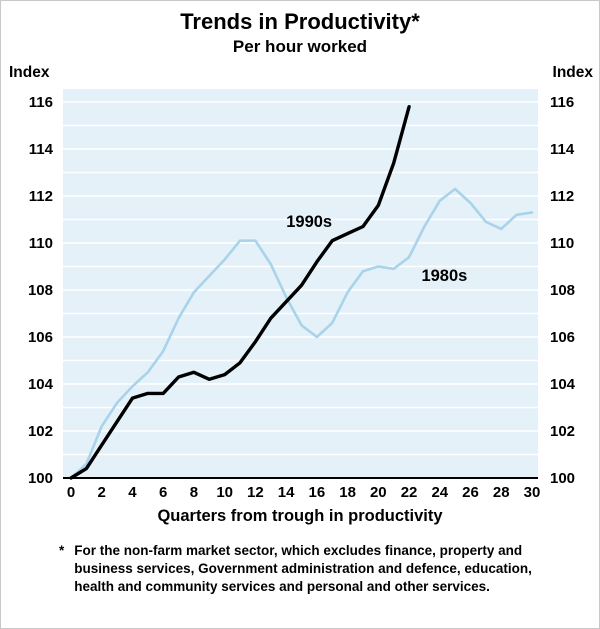 This screenshot has height=629, width=600. What do you see at coordinates (378, 492) in the screenshot?
I see `x-tick-label: 20` at bounding box center [378, 492].